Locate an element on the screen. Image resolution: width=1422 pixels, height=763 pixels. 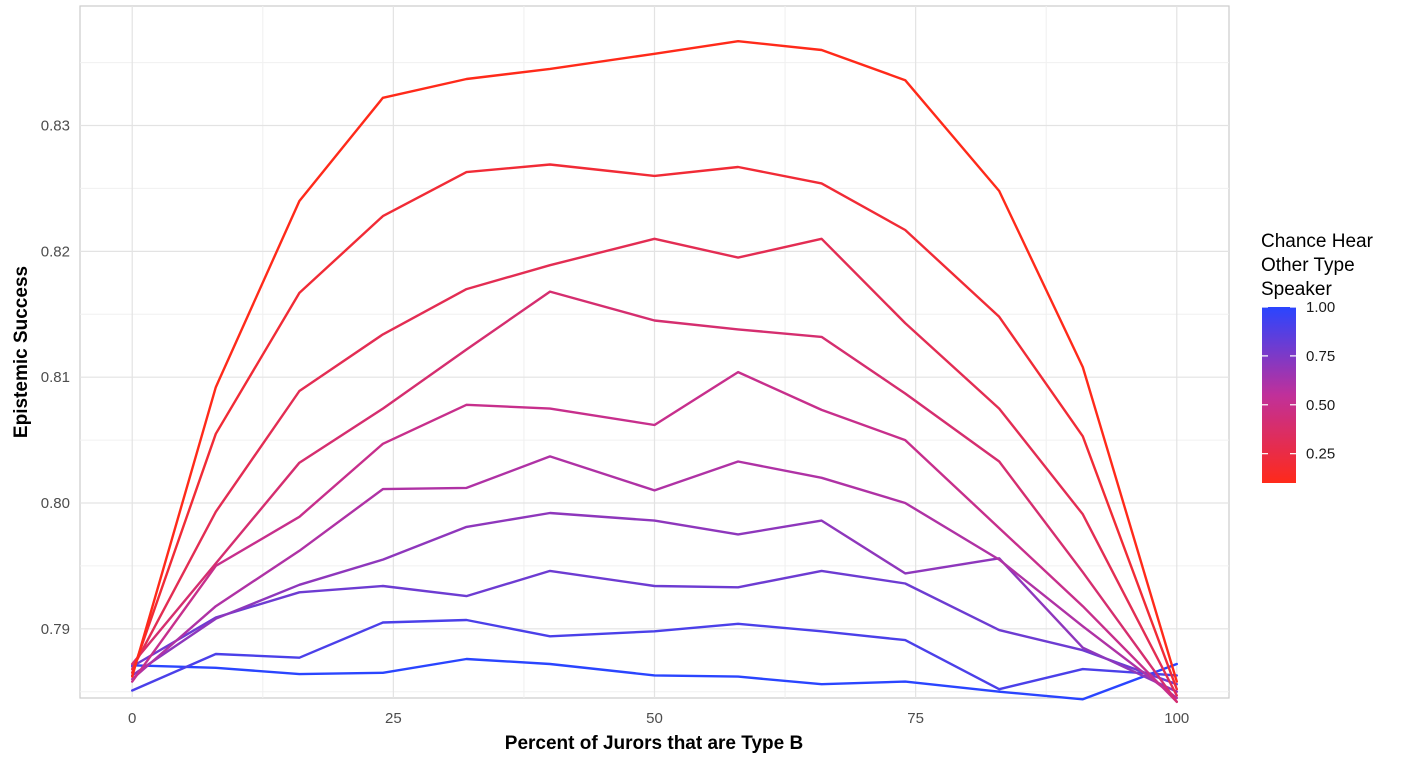
x-tick-label: 75 is located at coordinates (915, 718).